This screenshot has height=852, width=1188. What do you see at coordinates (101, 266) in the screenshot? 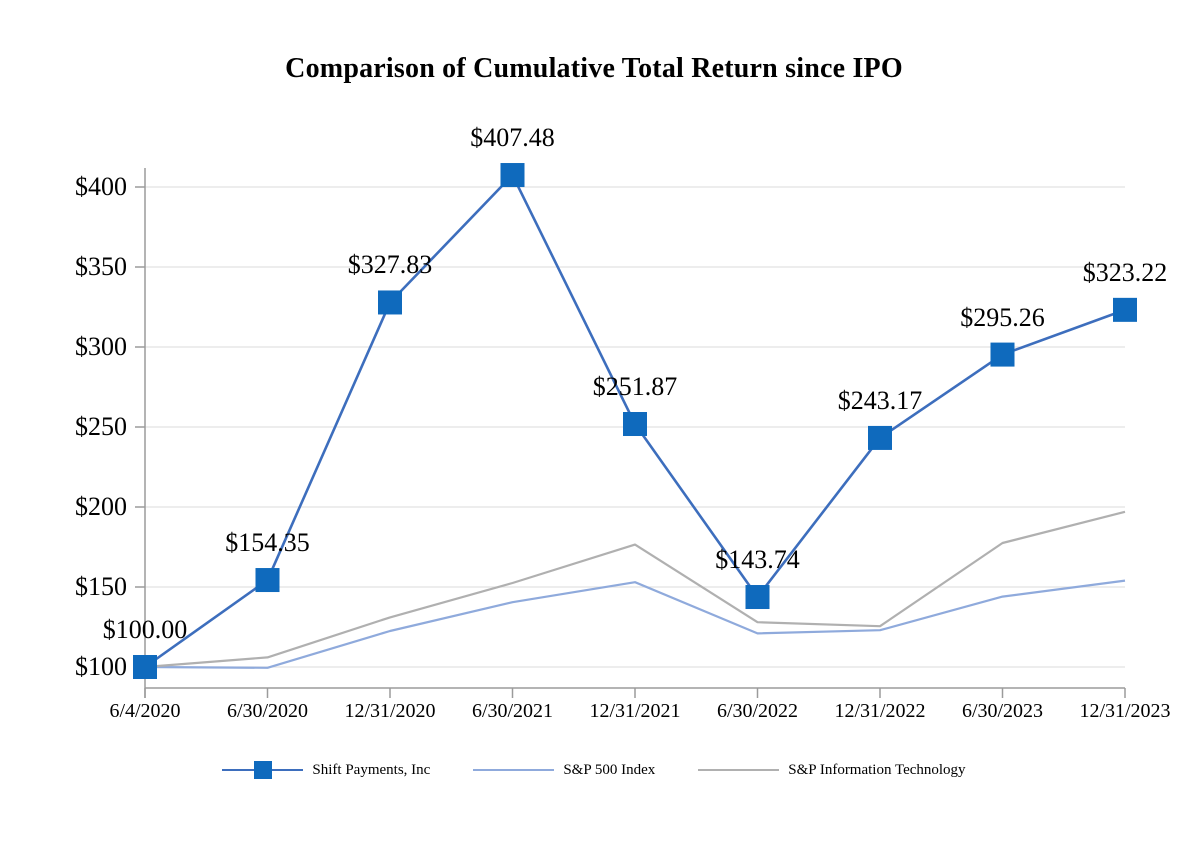
I see `y-axis-label: $350` at bounding box center [101, 266].